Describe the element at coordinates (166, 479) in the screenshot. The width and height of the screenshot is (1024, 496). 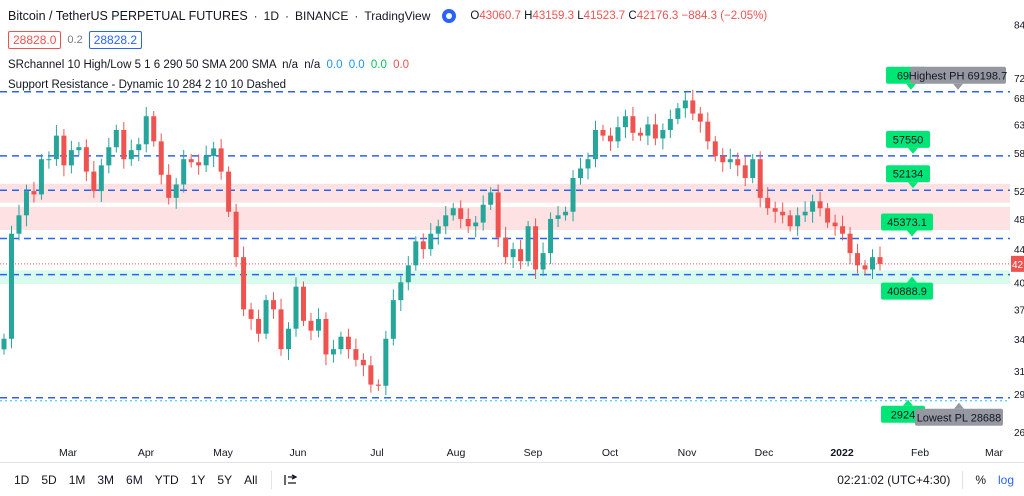
I see `timeframe-ytd: YTD` at that location.